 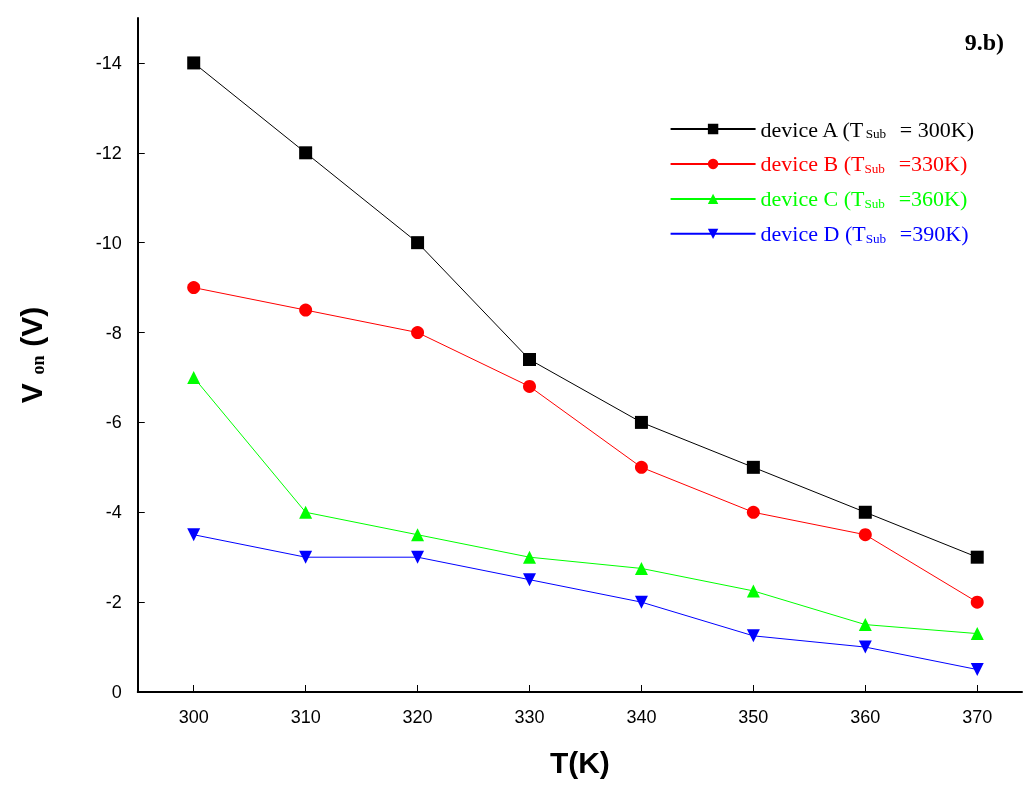 What do you see at coordinates (984, 42) in the screenshot?
I see `annotation: 9.b)` at bounding box center [984, 42].